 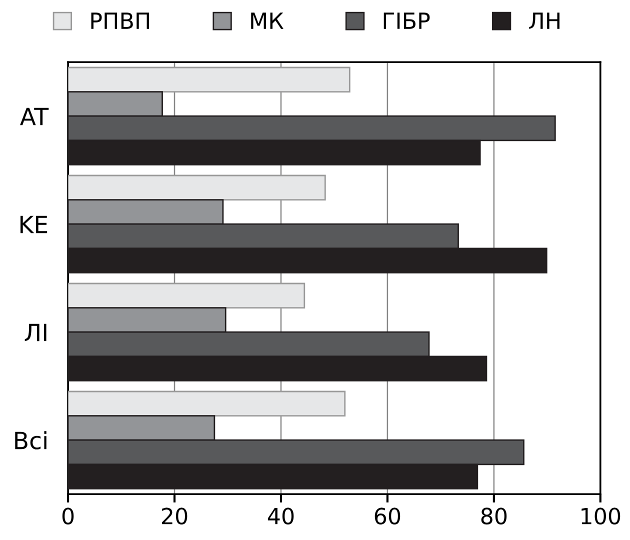 What do you see at coordinates (175, 516) in the screenshot?
I see `x-tick-label: 20` at bounding box center [175, 516].